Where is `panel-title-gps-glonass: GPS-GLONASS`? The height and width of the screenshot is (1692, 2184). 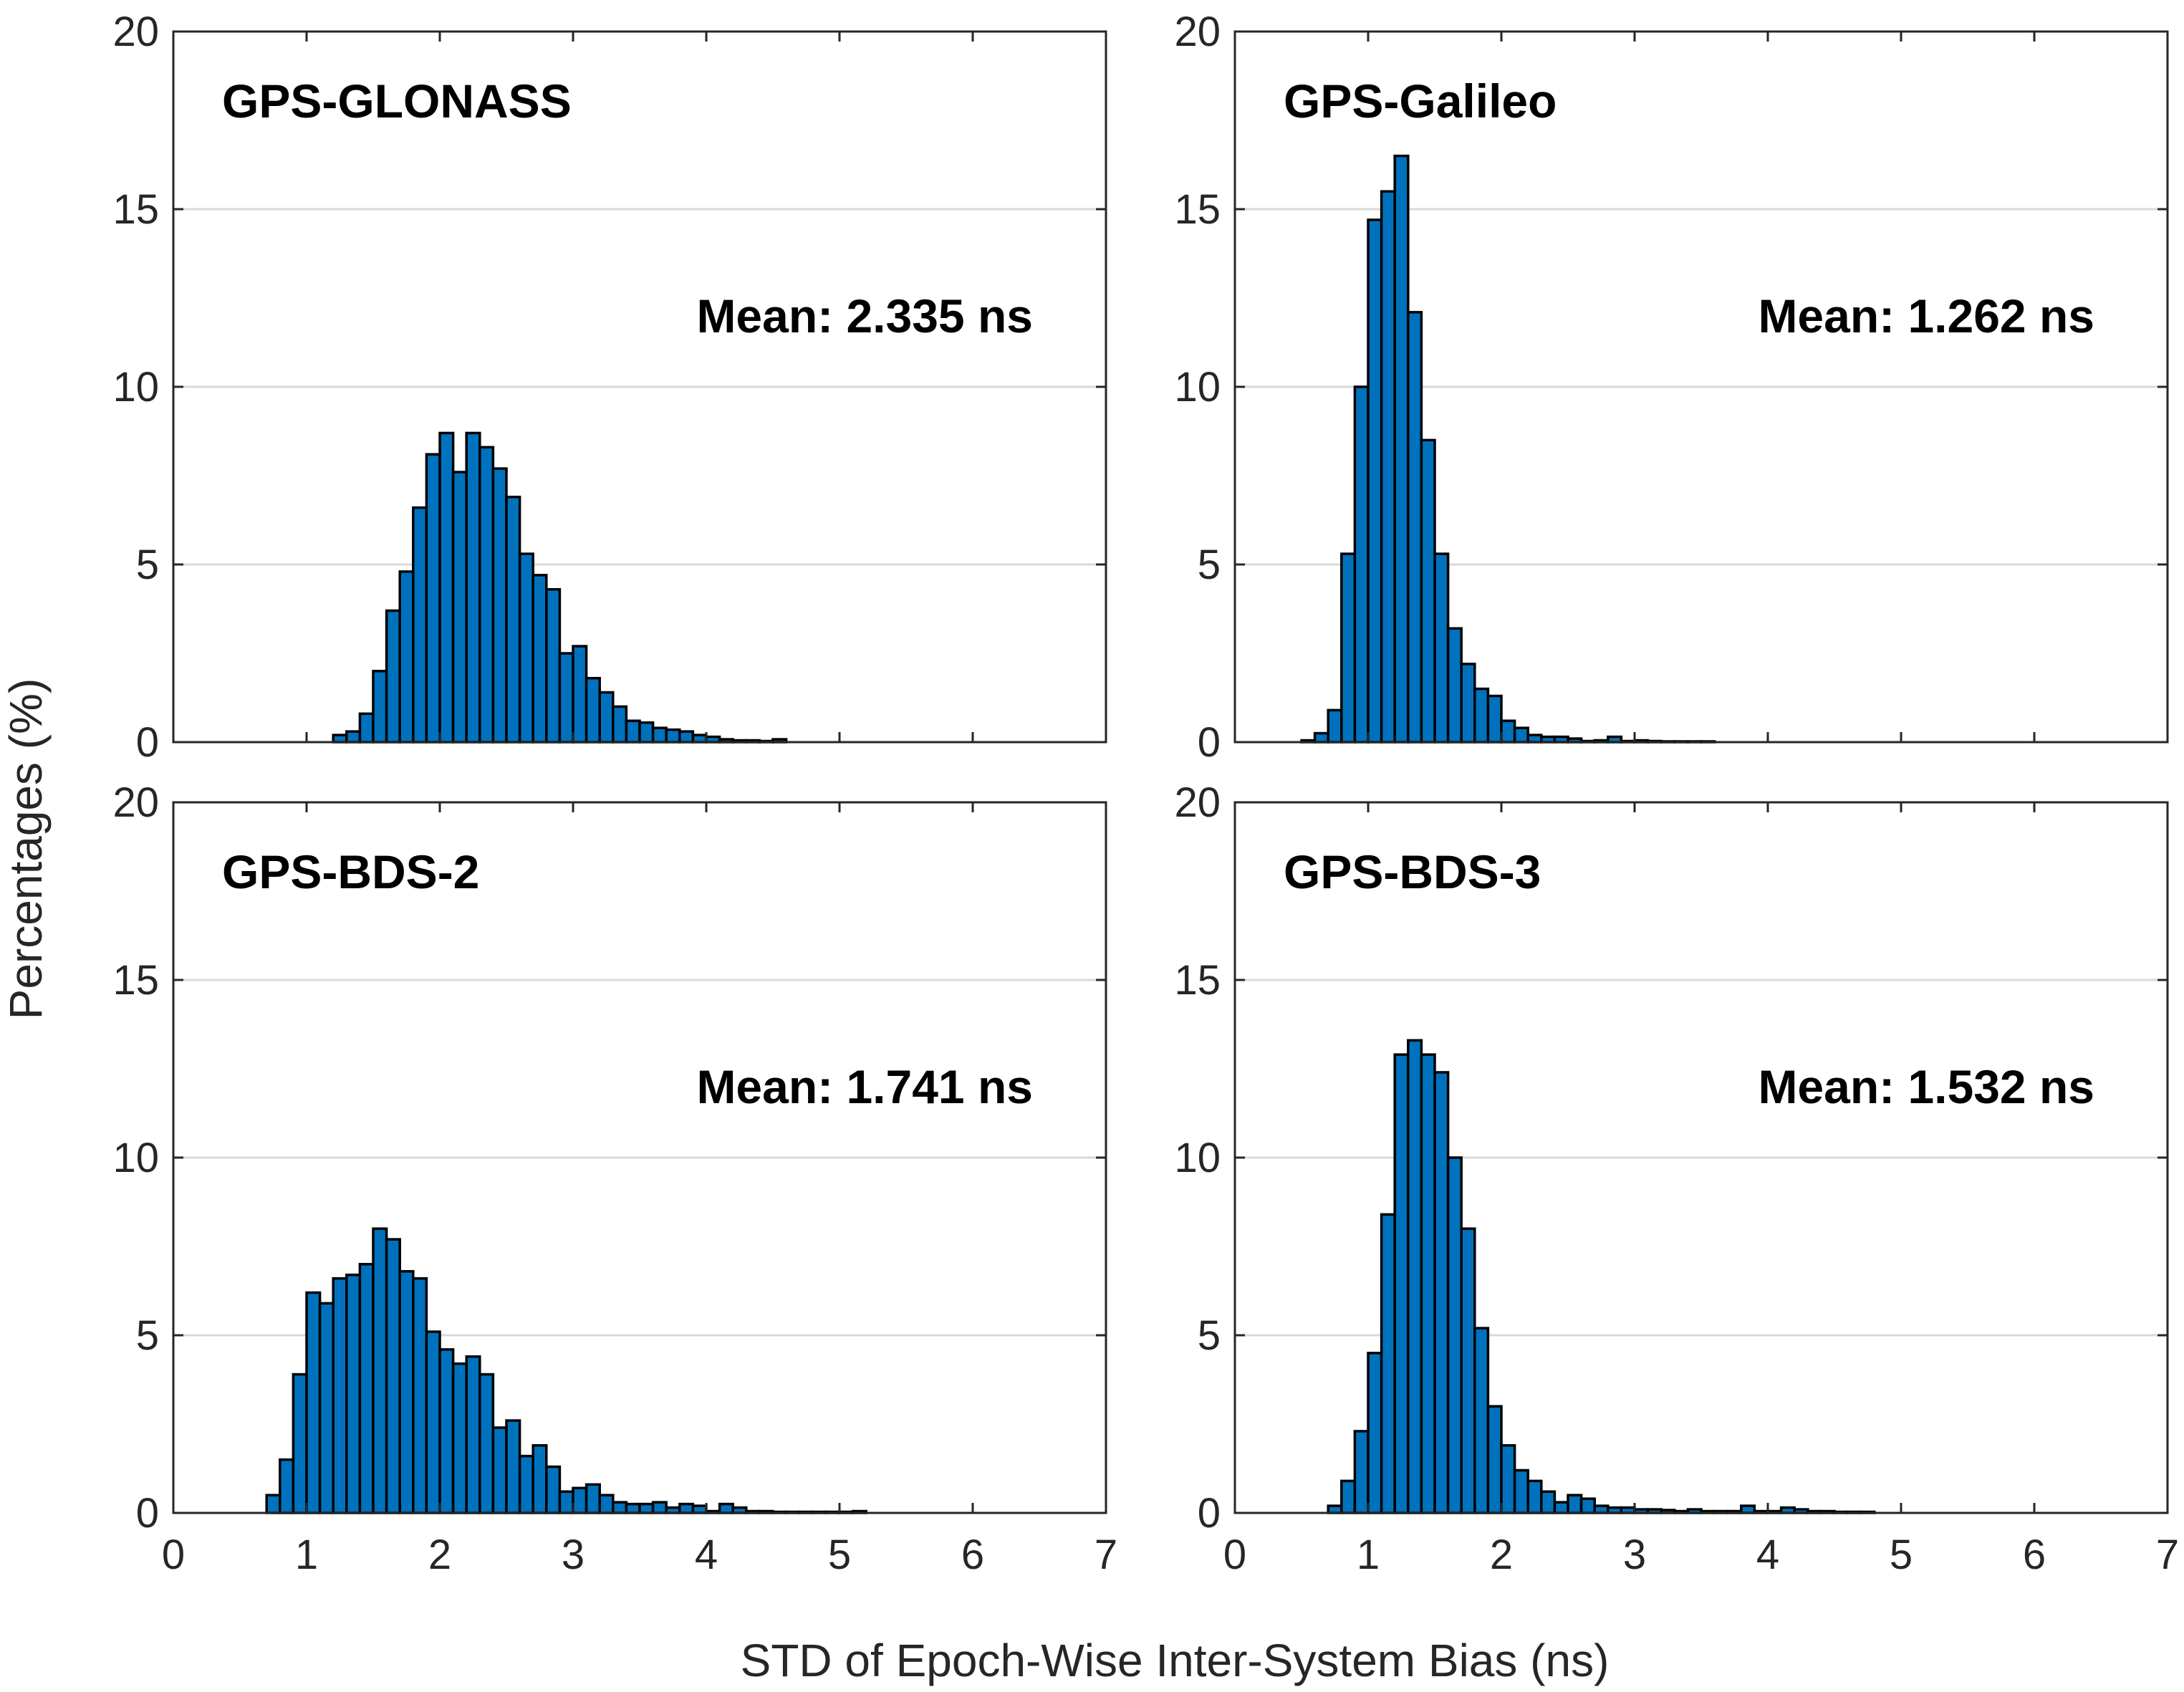 panel-title-gps-glonass: GPS-GLONASS is located at coordinates (397, 101).